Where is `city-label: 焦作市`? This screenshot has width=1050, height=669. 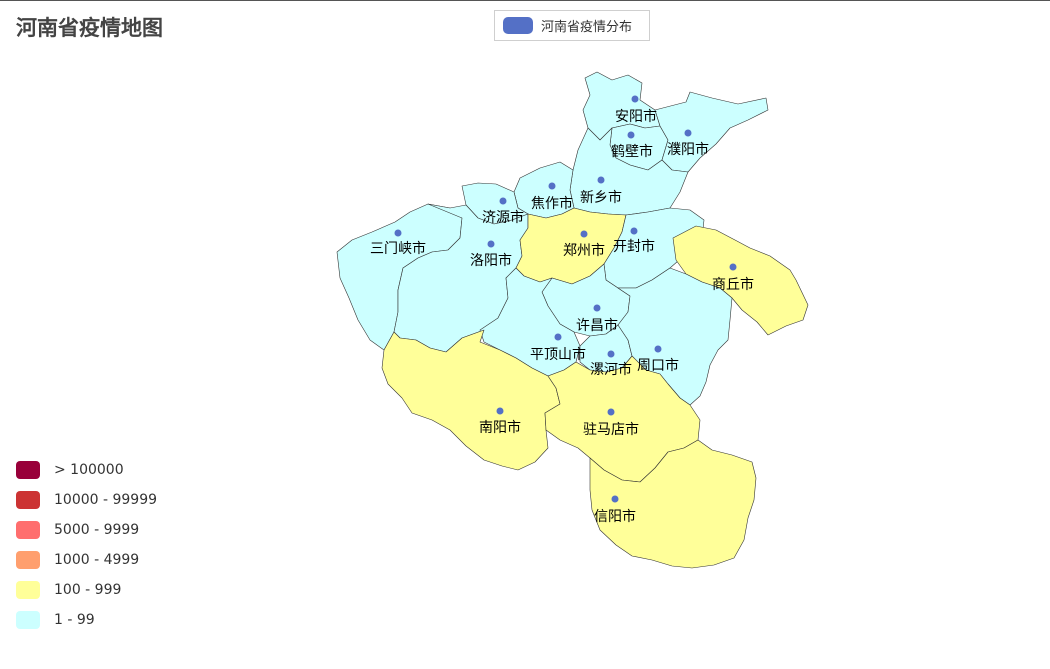 city-label: 焦作市 is located at coordinates (552, 203).